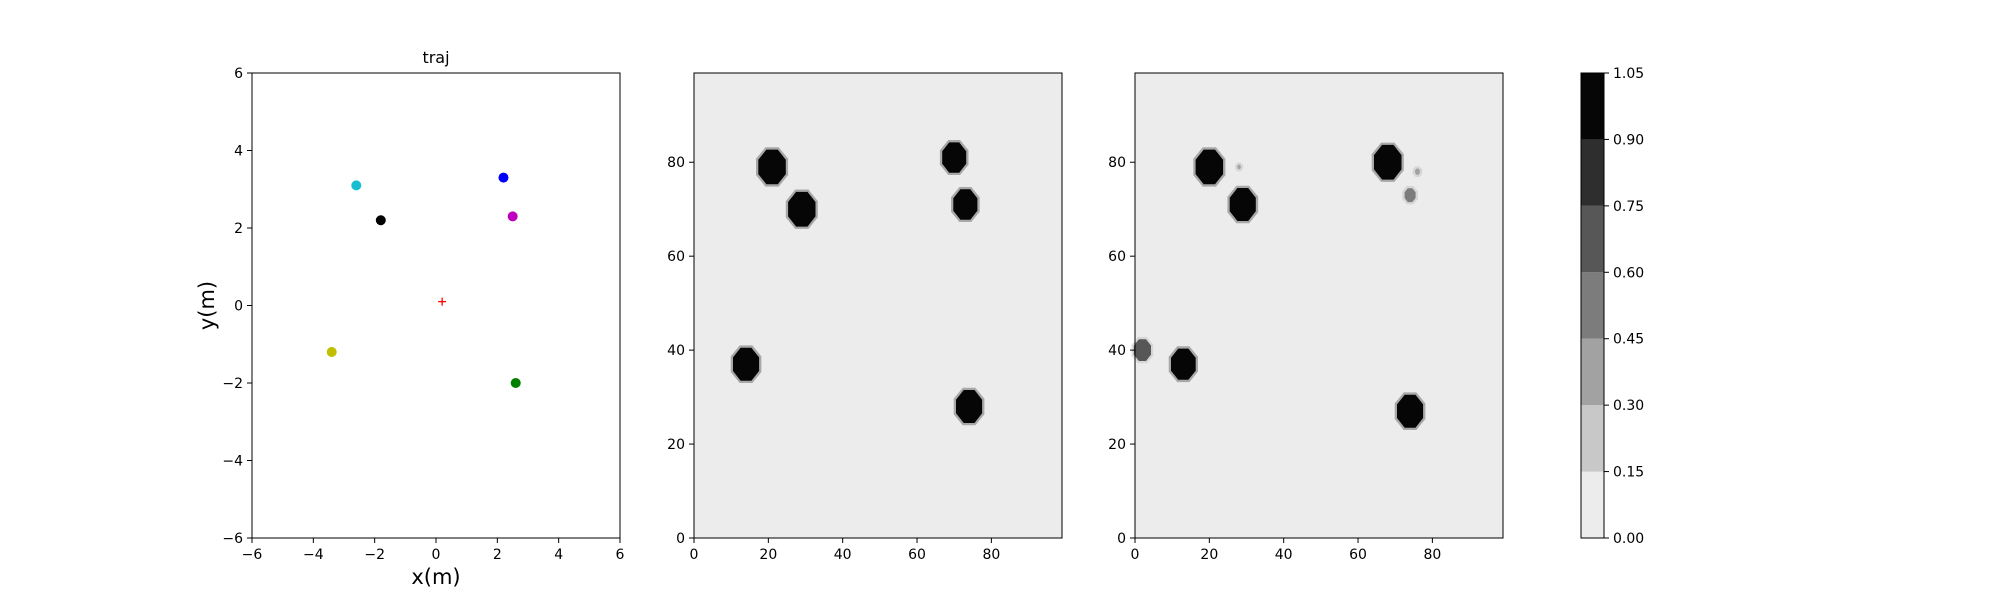 The height and width of the screenshot is (600, 2000). Describe the element at coordinates (857, 283) in the screenshot. I see `map-1-blobs` at that location.